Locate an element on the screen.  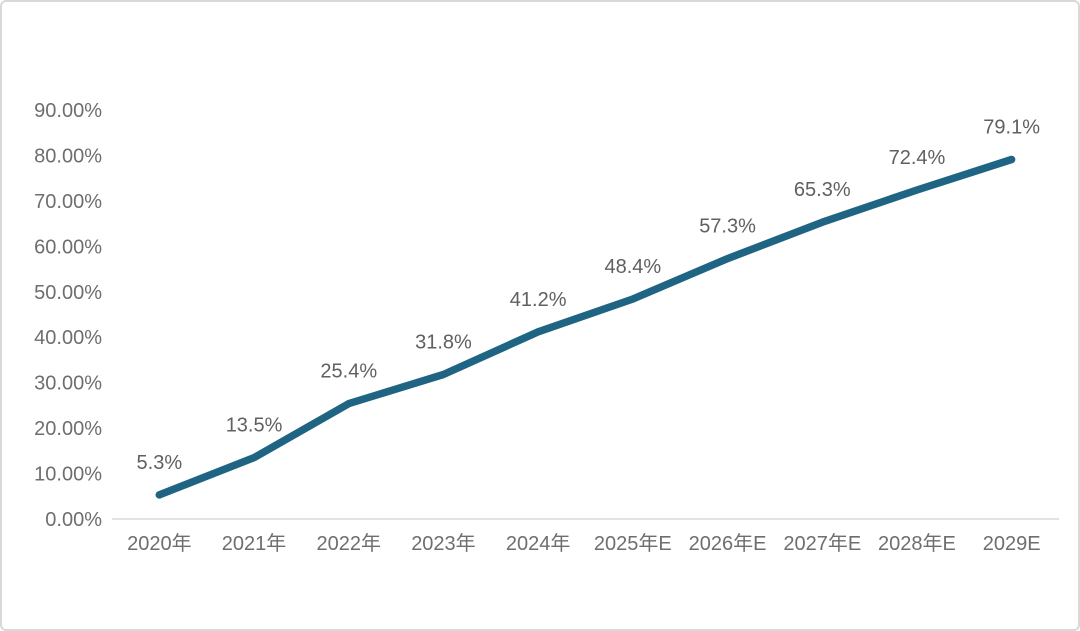
x-axis-label: 2023年 is located at coordinates (443, 543).